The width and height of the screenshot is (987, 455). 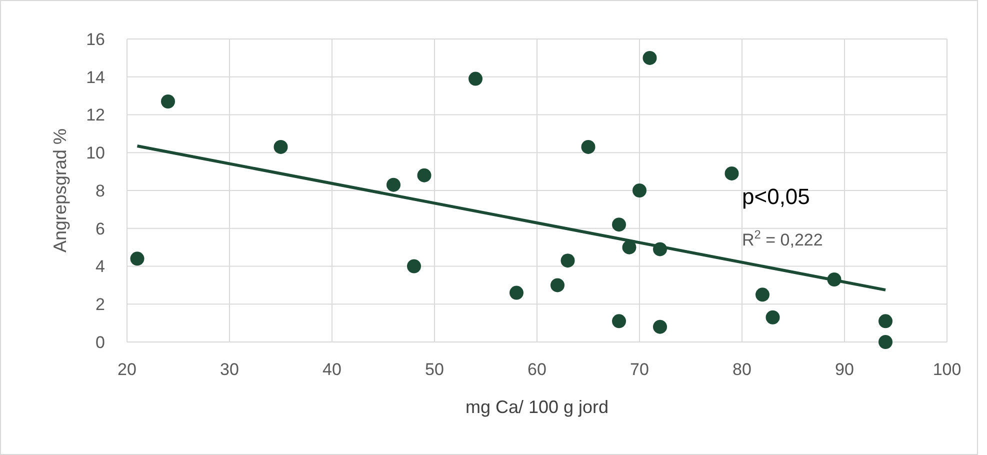 What do you see at coordinates (100, 190) in the screenshot?
I see `y-tick-label: 8` at bounding box center [100, 190].